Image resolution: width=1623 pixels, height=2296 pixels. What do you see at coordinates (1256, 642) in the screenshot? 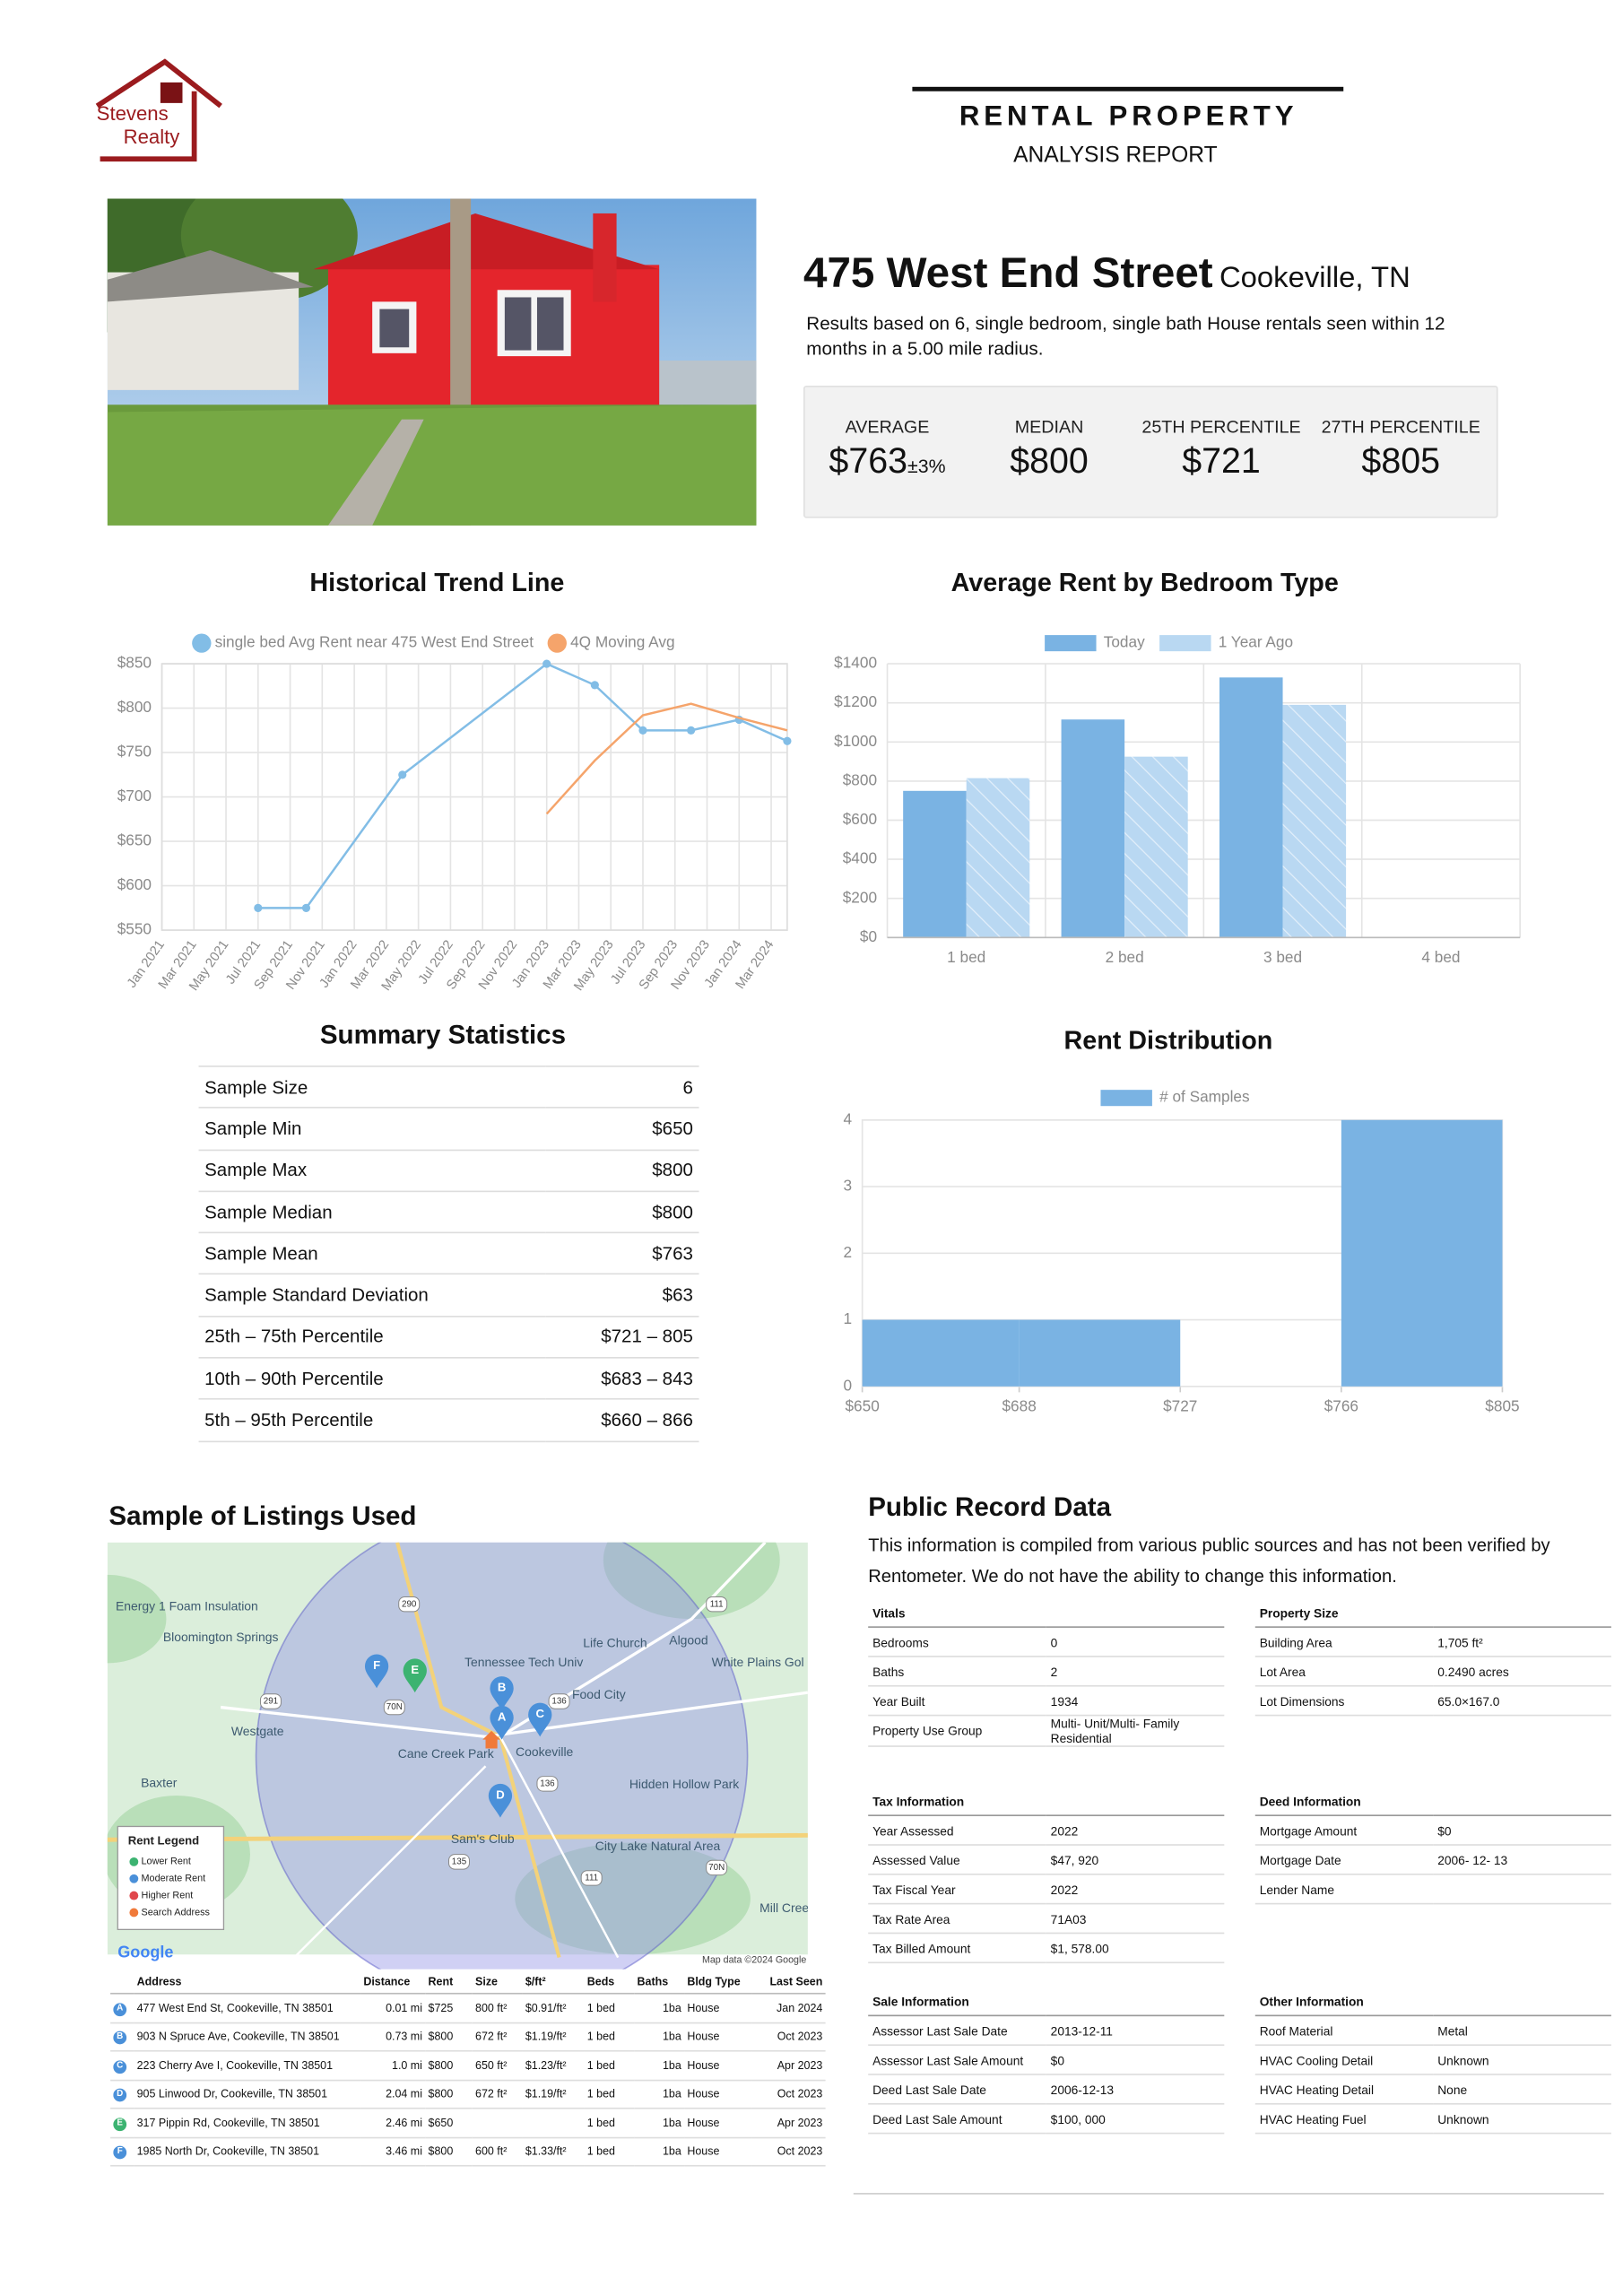
I see `legend-label: 1 Year Ago` at bounding box center [1256, 642].